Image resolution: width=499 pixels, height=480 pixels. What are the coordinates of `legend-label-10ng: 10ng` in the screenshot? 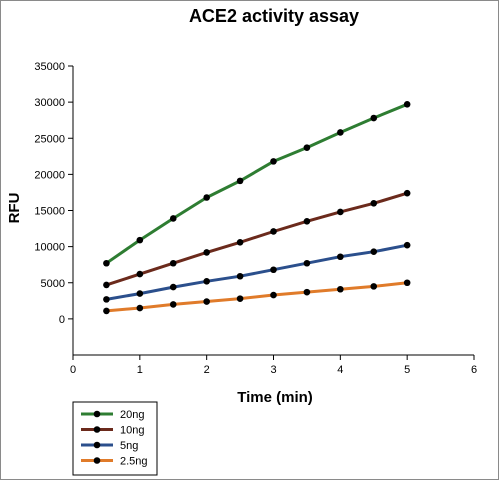 It's located at (132, 431).